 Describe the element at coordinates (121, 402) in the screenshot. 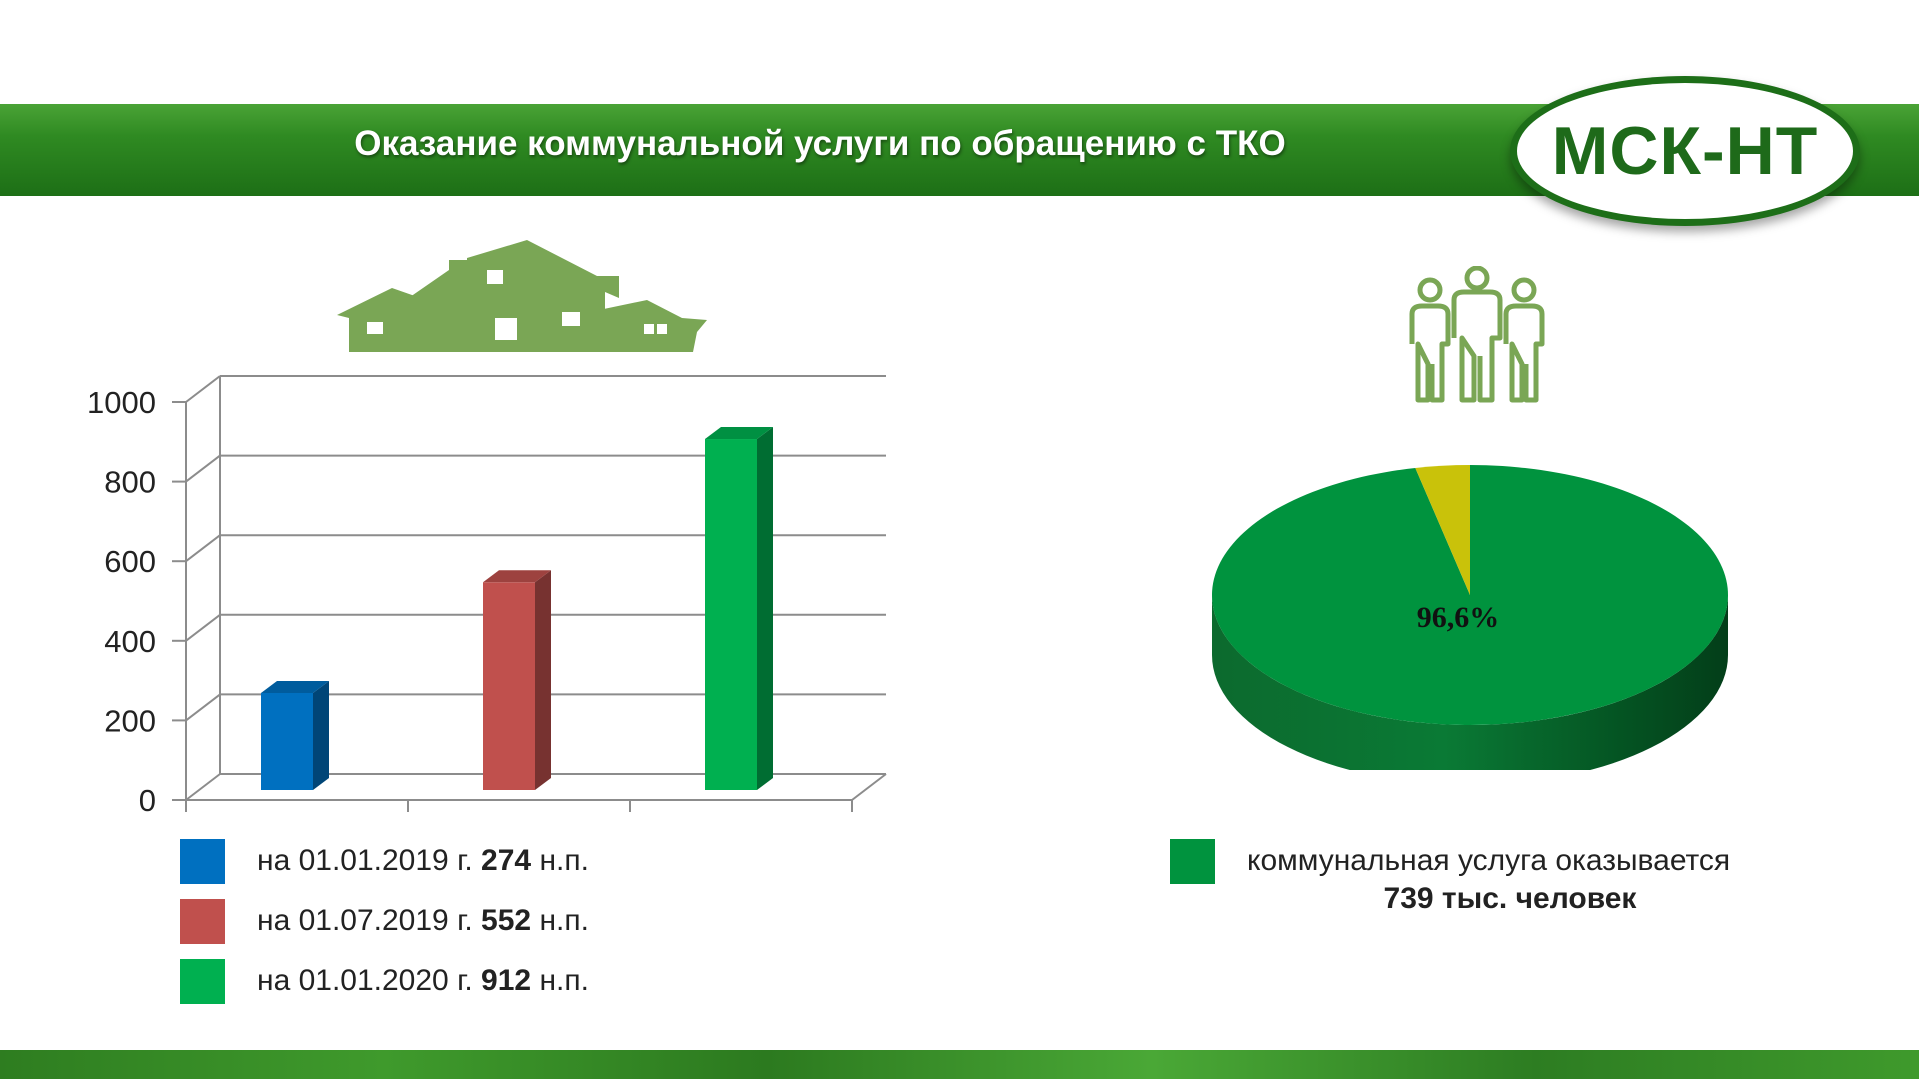

I see `y-tick-label: 1000` at that location.